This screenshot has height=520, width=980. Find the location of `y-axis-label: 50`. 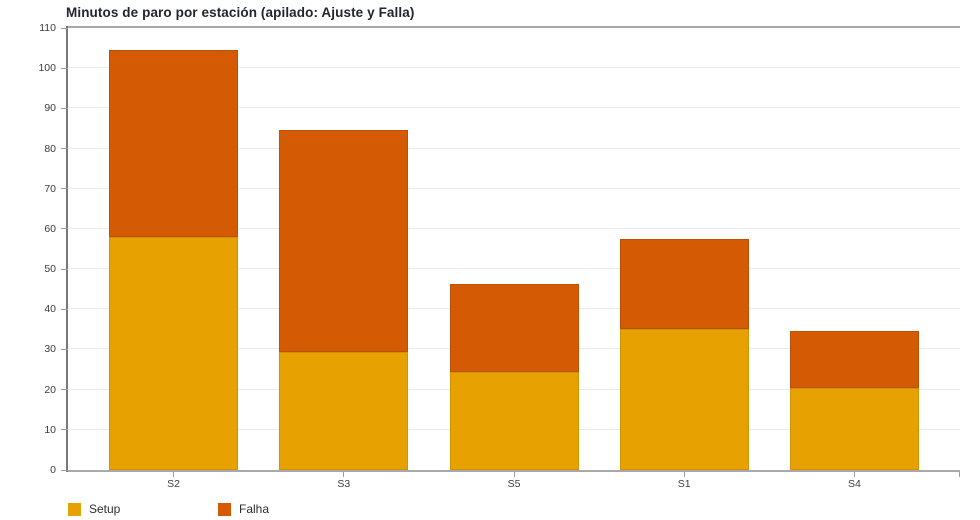

y-axis-label: 50 is located at coordinates (50, 269).